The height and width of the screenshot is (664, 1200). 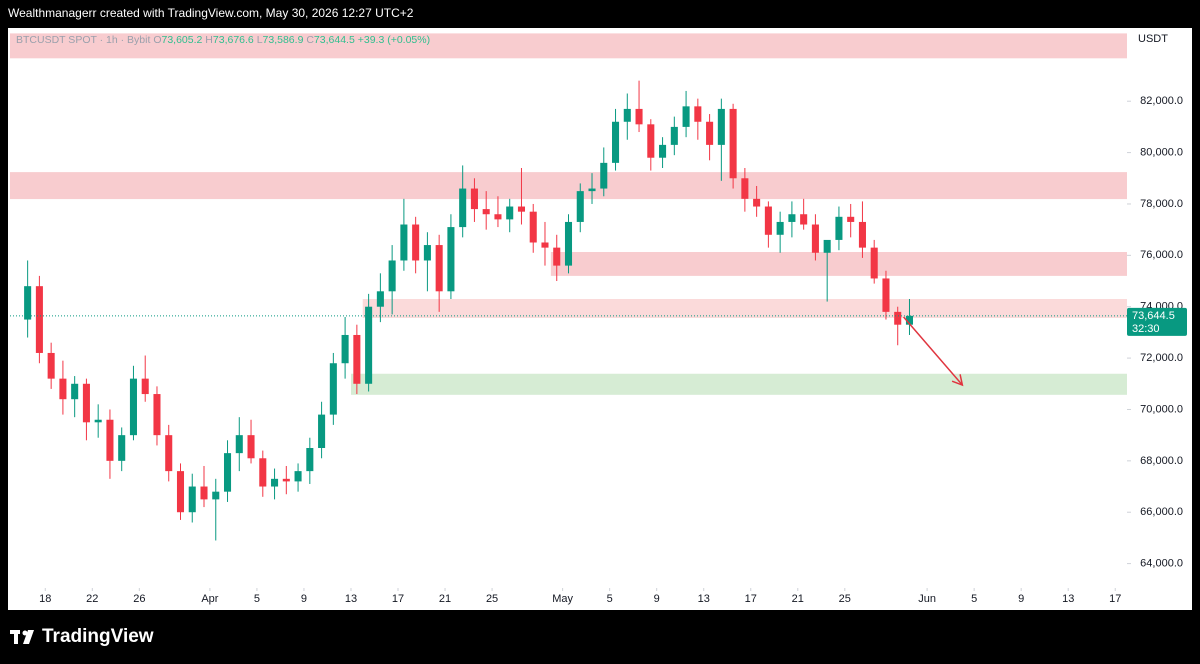 I want to click on y-tick-label: 78,000.0, so click(x=1161, y=204).